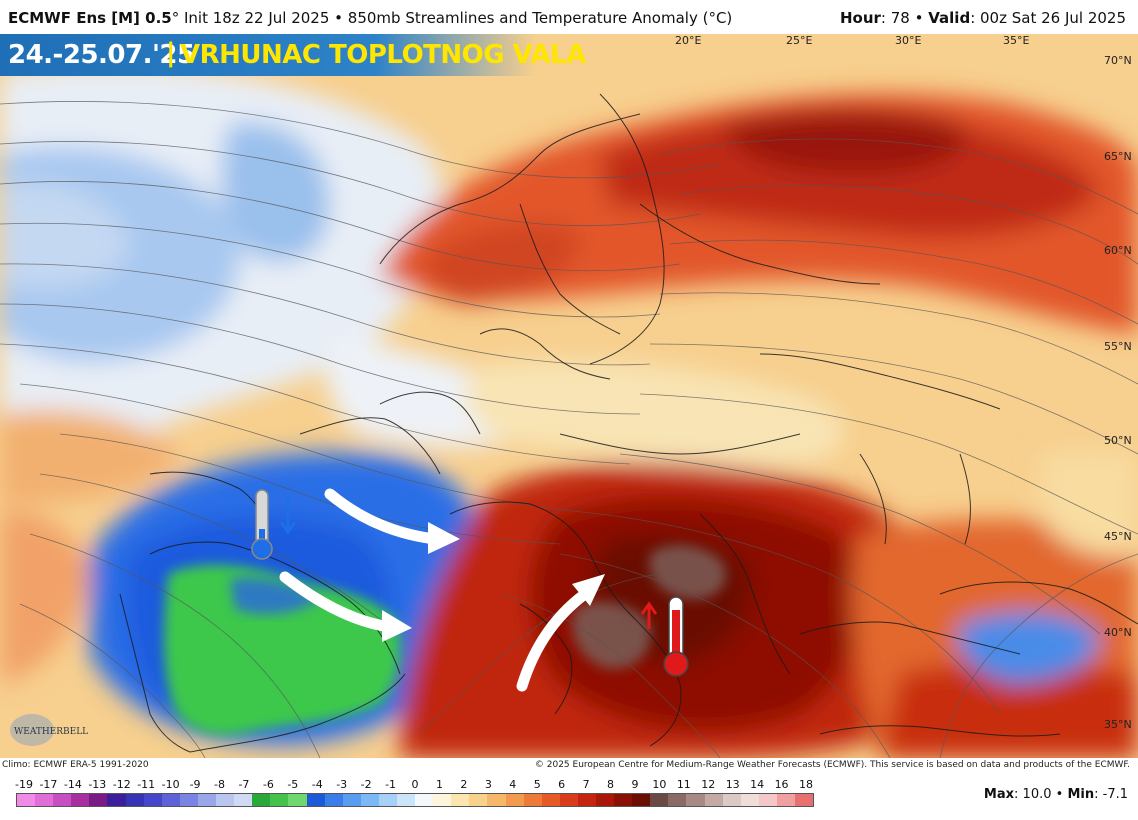 This screenshot has width=1138, height=820. I want to click on lat-label-50n: 50°N, so click(1118, 440).